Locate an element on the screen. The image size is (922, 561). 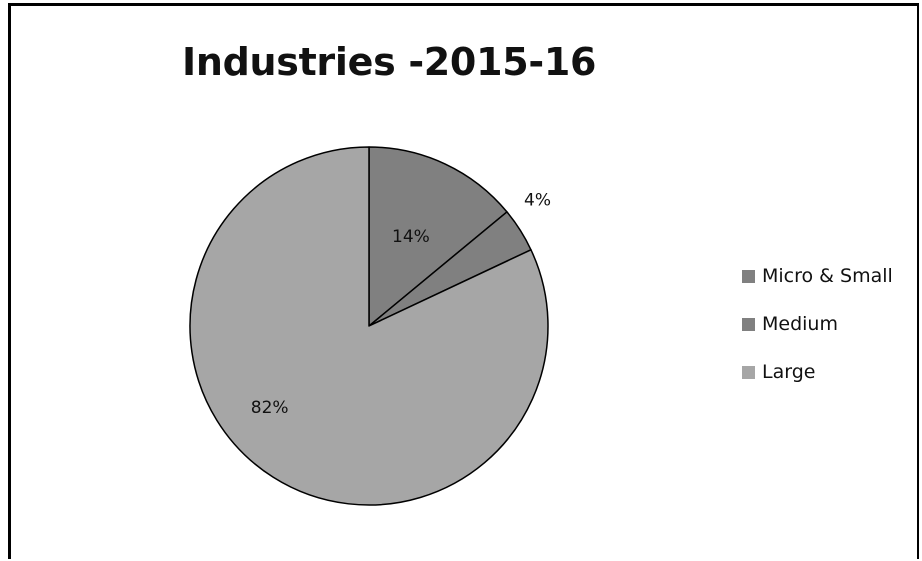
legend-label-medium: Medium is located at coordinates (800, 324).